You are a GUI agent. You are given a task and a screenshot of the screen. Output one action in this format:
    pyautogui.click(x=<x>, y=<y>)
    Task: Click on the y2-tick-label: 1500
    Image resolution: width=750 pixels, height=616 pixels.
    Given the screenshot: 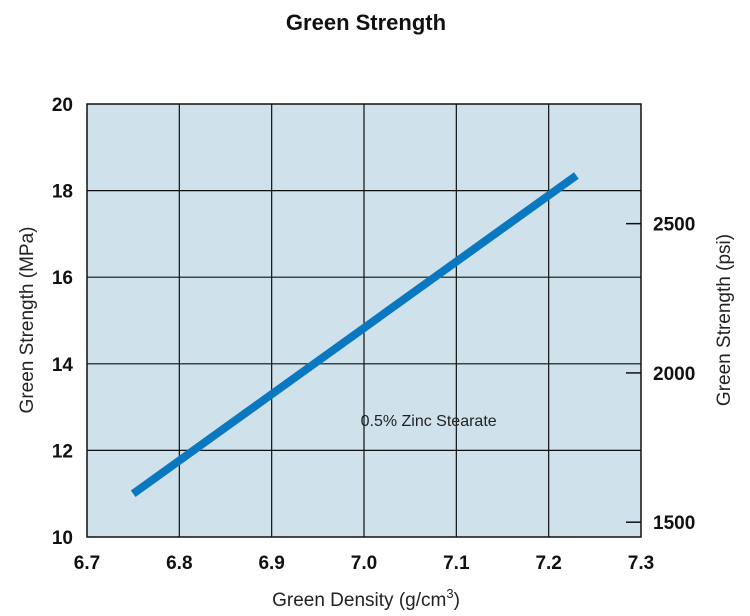 What is the action you would take?
    pyautogui.click(x=674, y=523)
    